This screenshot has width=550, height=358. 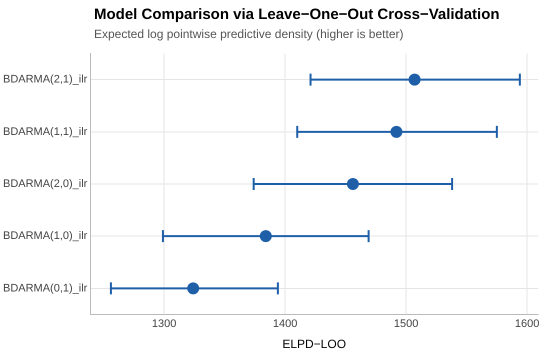 What do you see at coordinates (406, 324) in the screenshot?
I see `x-tick-label: 1500` at bounding box center [406, 324].